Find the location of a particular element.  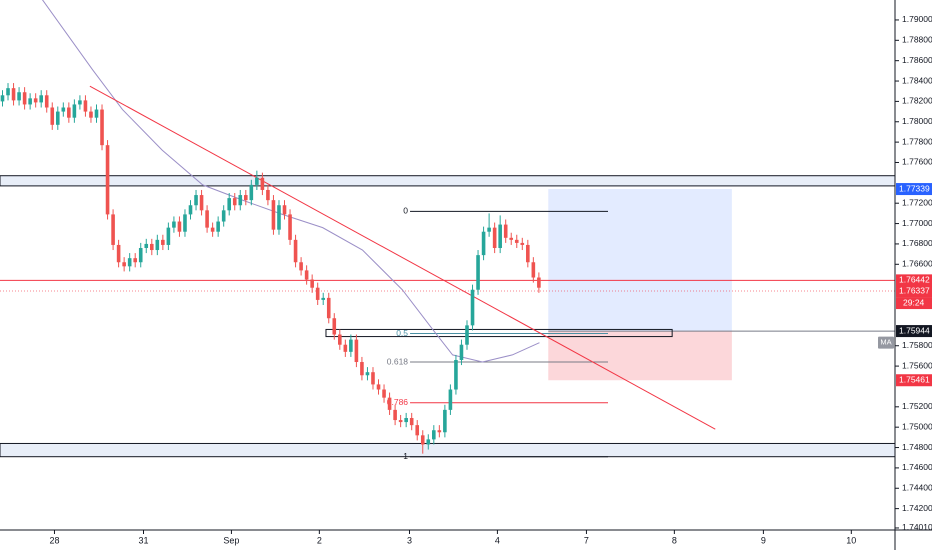

y-tick-label: 1.75000 is located at coordinates (917, 426).